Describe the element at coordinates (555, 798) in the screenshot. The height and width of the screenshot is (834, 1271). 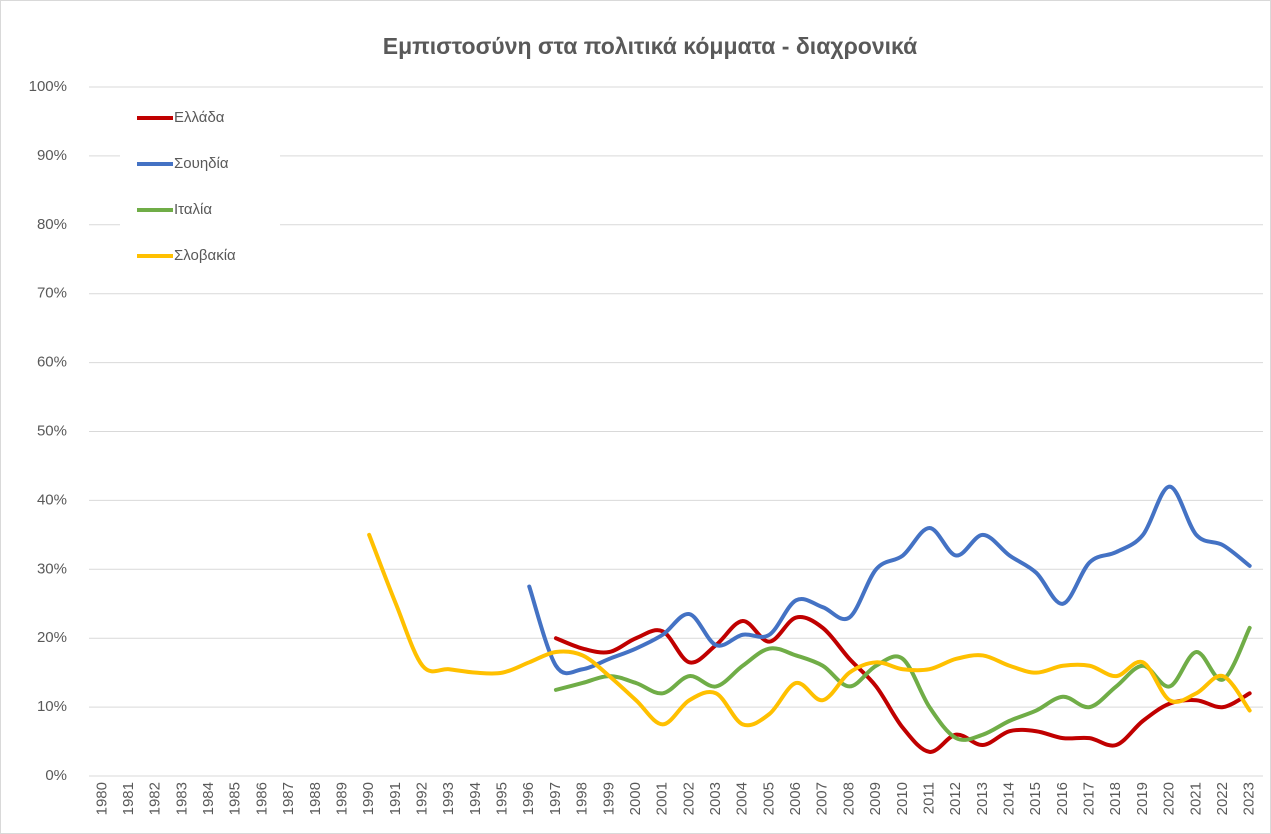
I see `x-tick-label: 1997` at that location.